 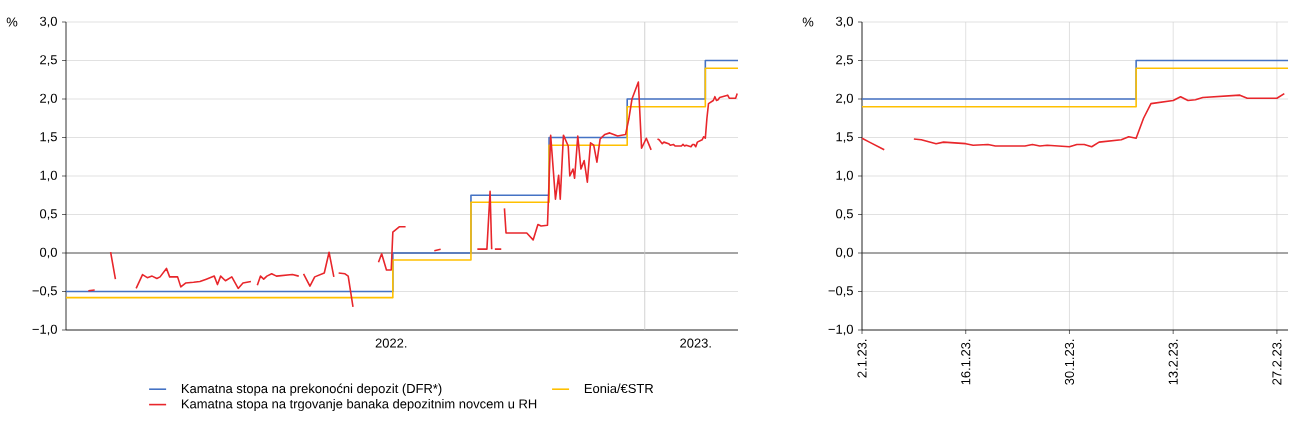 I want to click on x-tick-label: 30.1.23., so click(x=1069, y=362).